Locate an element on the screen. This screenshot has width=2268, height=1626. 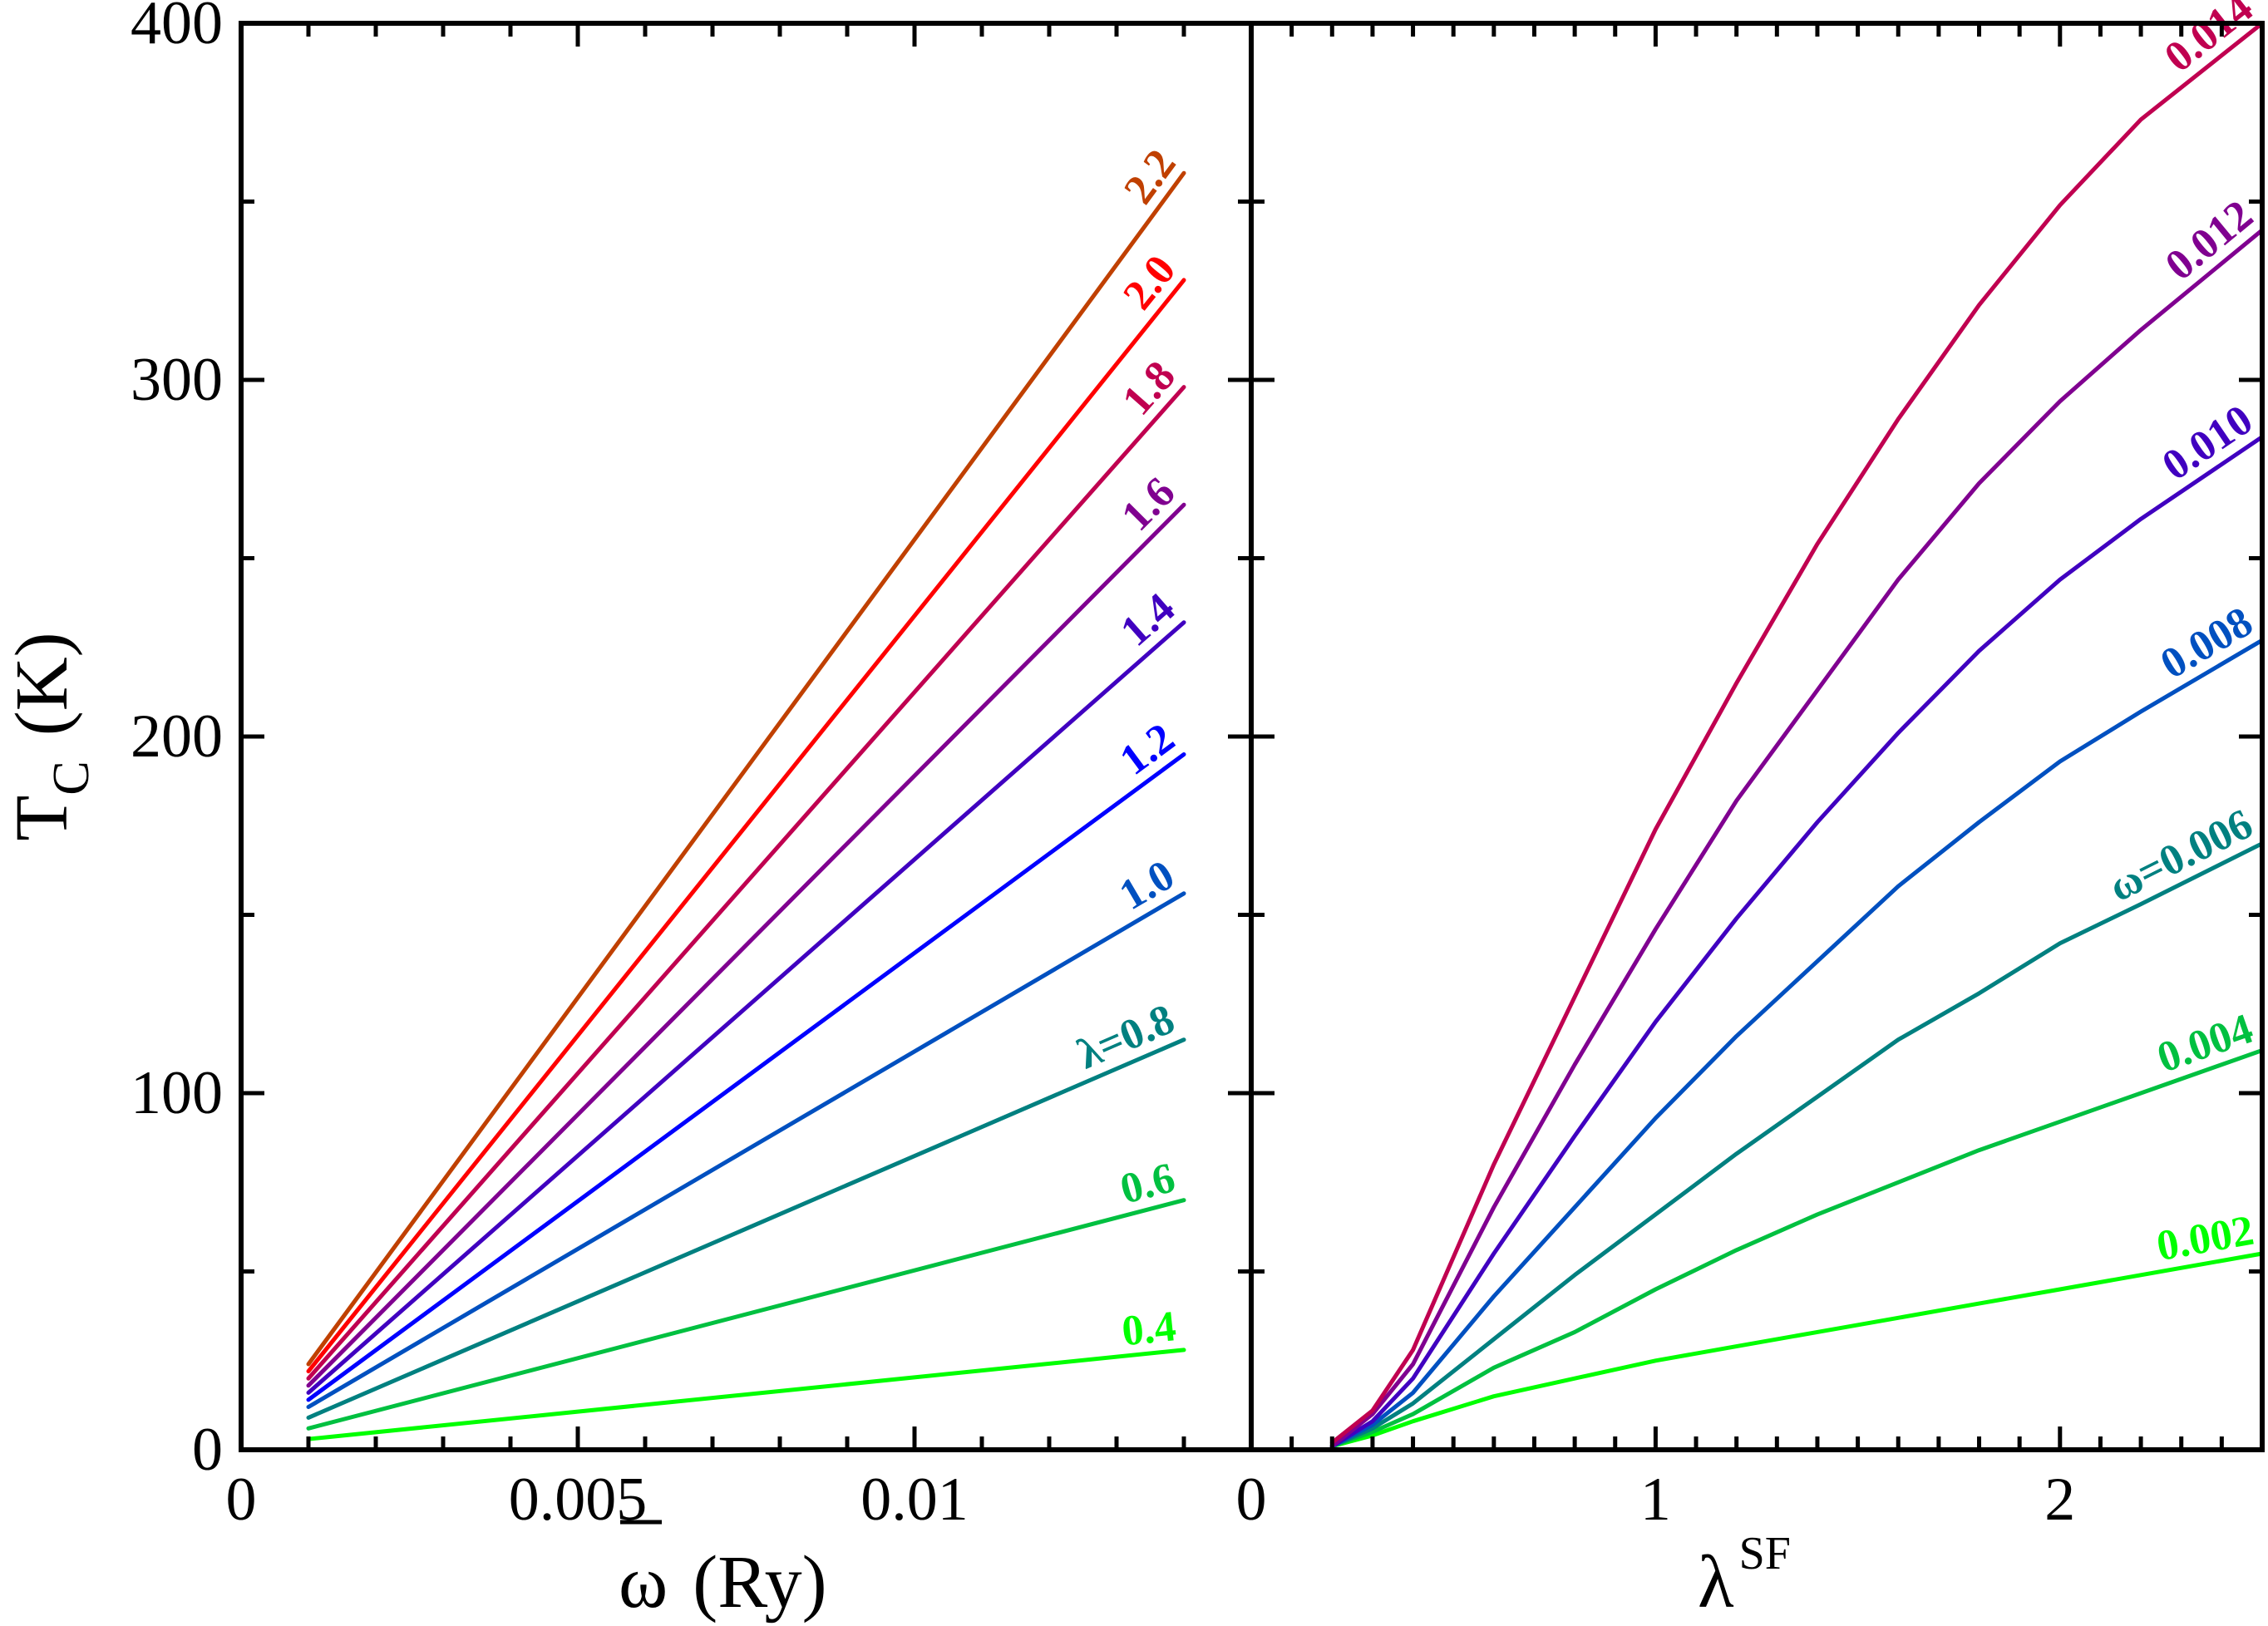
left-series-label-0: 0.4 is located at coordinates (1149, 1329).